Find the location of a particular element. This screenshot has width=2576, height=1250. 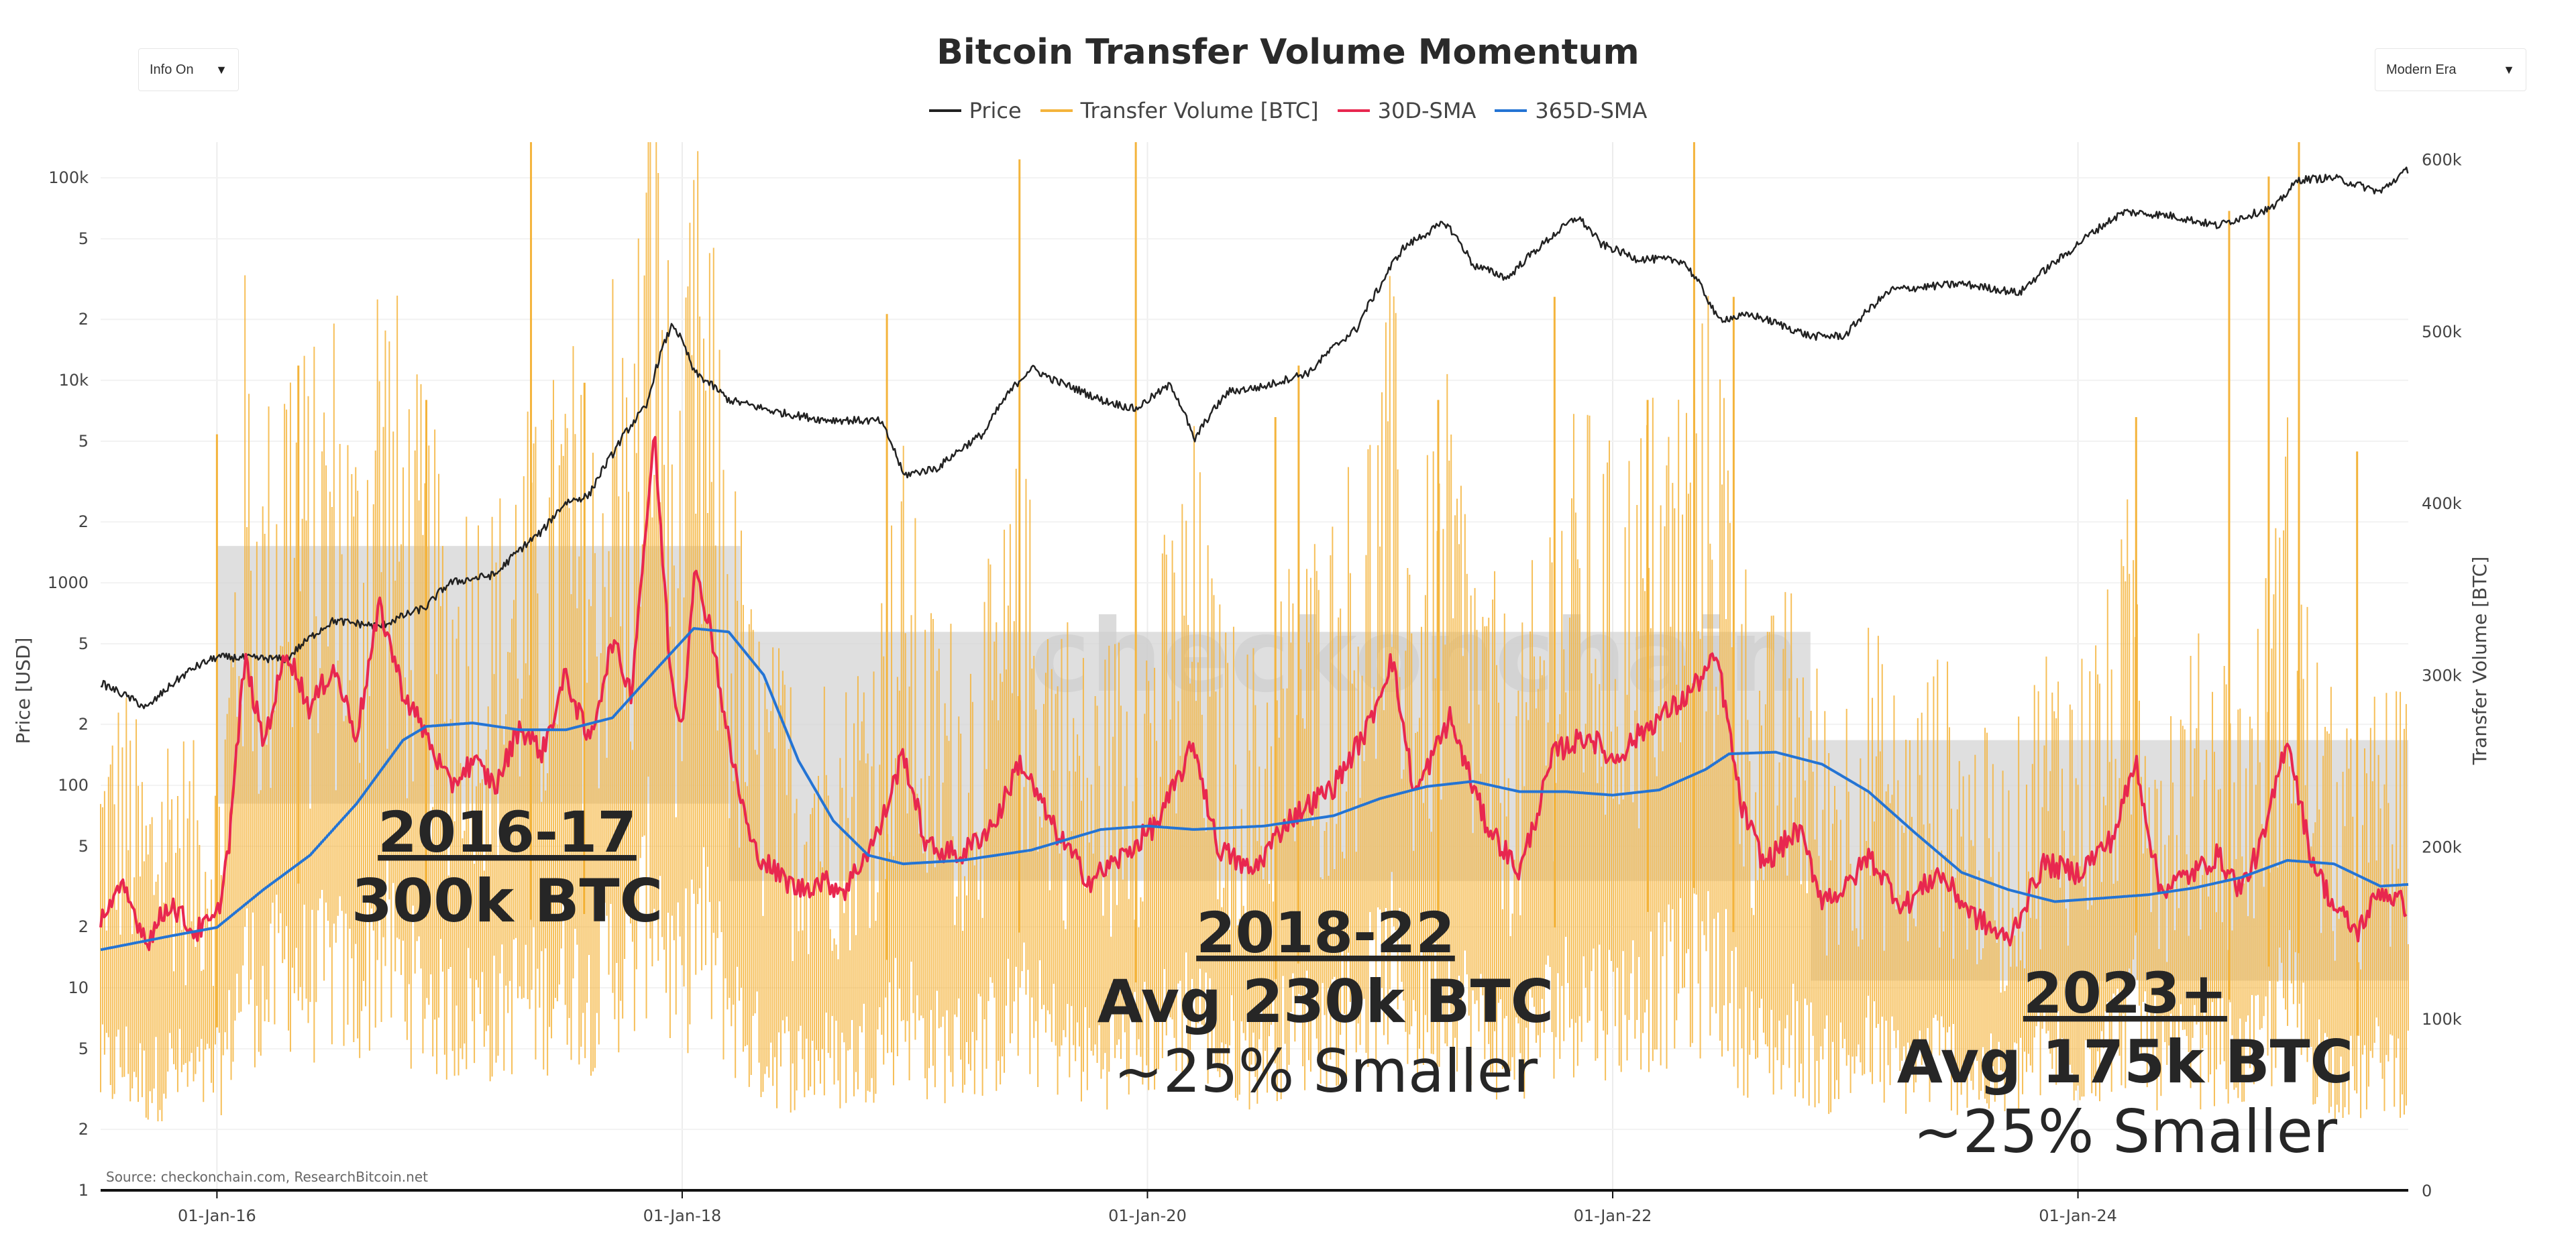

legend-swatch-volume is located at coordinates (1056, 110).